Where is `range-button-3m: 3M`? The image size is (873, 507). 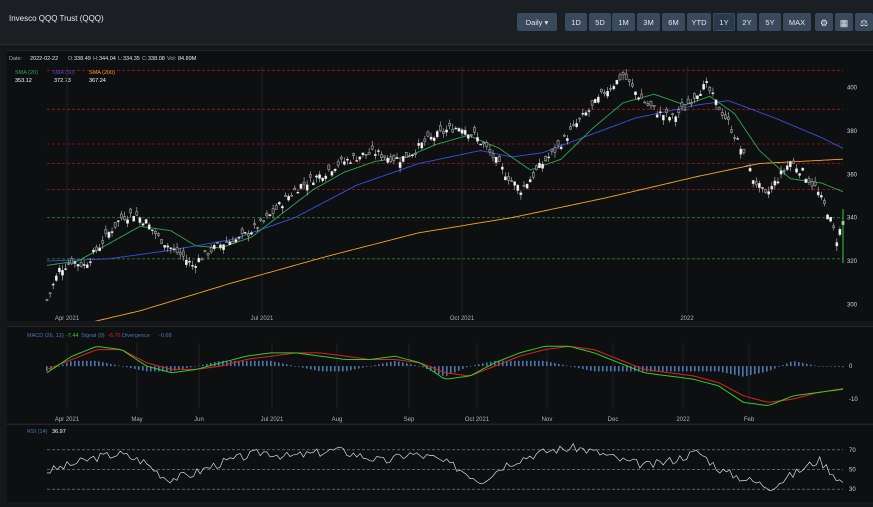
range-button-3m: 3M is located at coordinates (648, 22).